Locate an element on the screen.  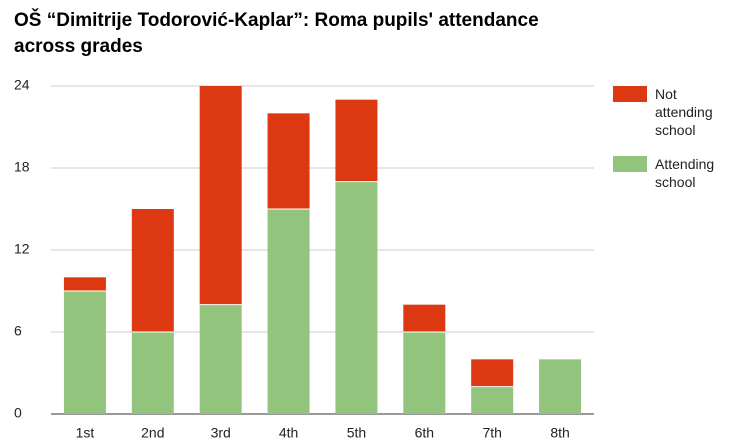
legend-label: Attending school is located at coordinates (685, 173).